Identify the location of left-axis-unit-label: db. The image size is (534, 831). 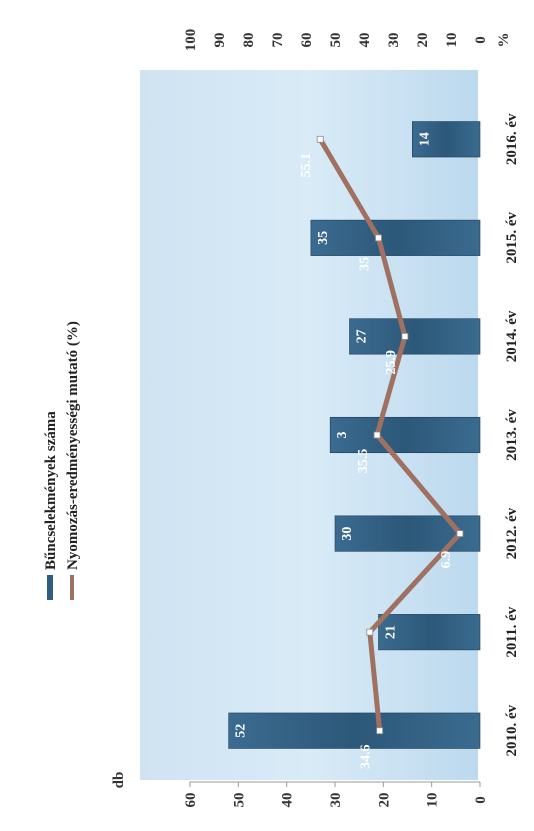
(119, 780).